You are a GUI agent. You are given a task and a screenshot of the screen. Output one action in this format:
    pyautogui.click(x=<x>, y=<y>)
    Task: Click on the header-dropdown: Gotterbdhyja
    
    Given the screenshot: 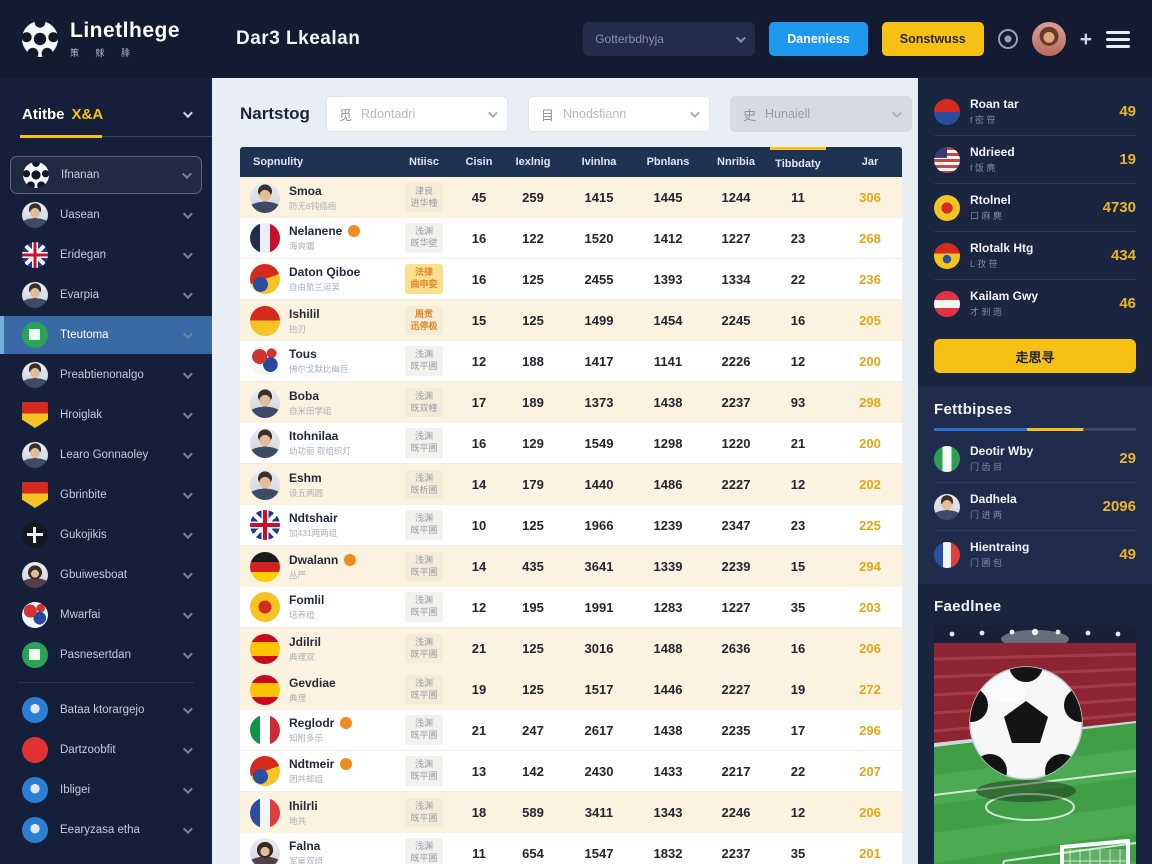 What is the action you would take?
    pyautogui.click(x=669, y=39)
    